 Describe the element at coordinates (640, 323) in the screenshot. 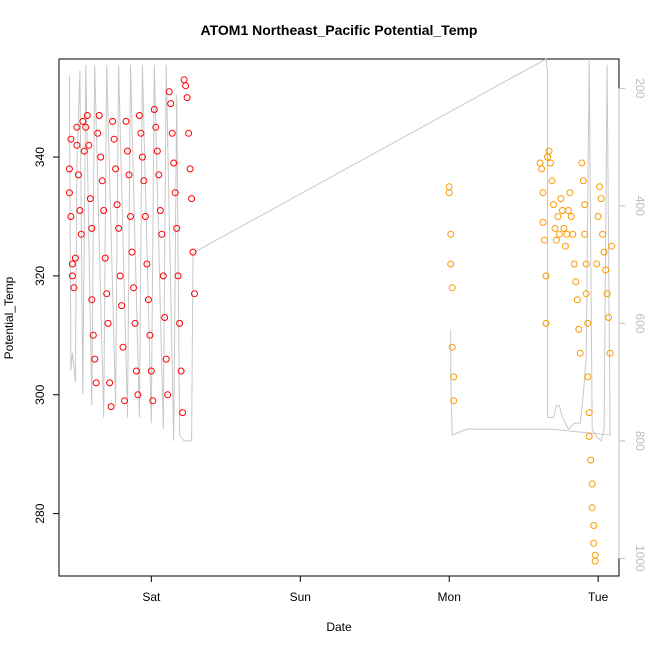

I see `y2-tick-label: 600` at that location.